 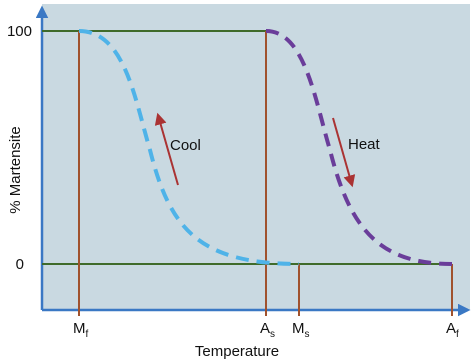 I want to click on x-tick-labels: Mf As Ms Af, so click(x=266, y=330).